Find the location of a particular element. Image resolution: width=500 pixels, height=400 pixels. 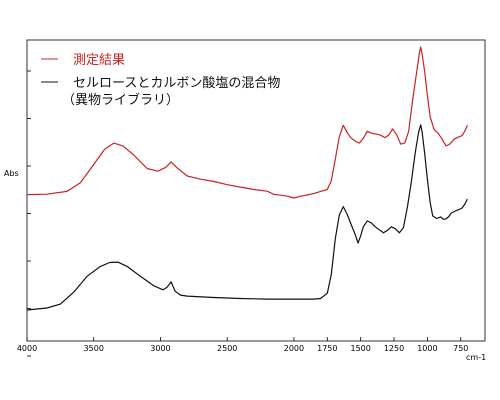

y-axis-label: Abs is located at coordinates (11, 173).